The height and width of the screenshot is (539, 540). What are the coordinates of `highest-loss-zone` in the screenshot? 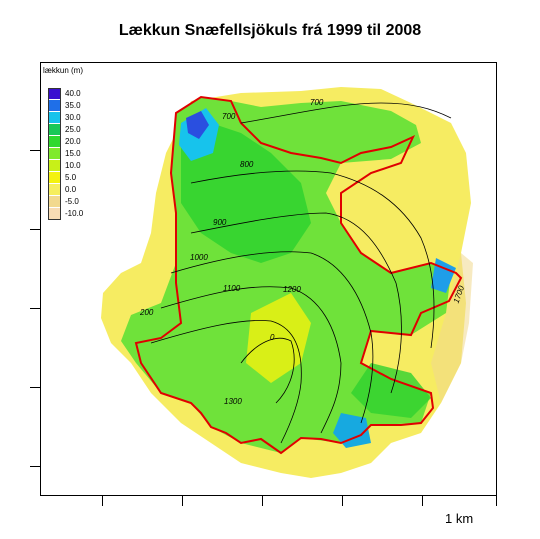 It's located at (197, 125).